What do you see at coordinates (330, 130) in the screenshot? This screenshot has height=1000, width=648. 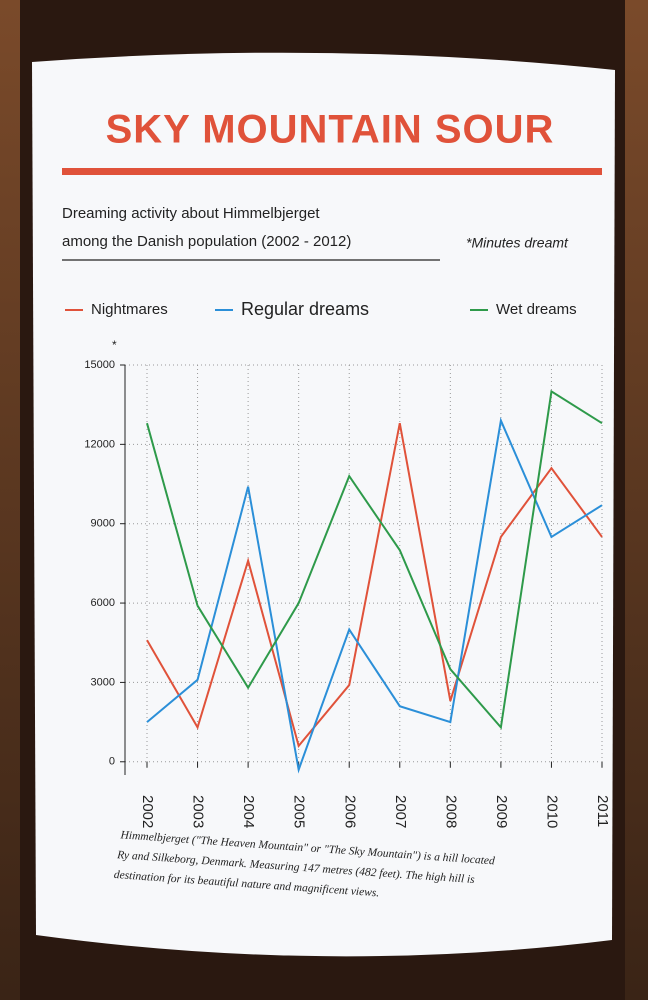 I see `chart-title: SKY MOUNTAIN SOUR` at bounding box center [330, 130].